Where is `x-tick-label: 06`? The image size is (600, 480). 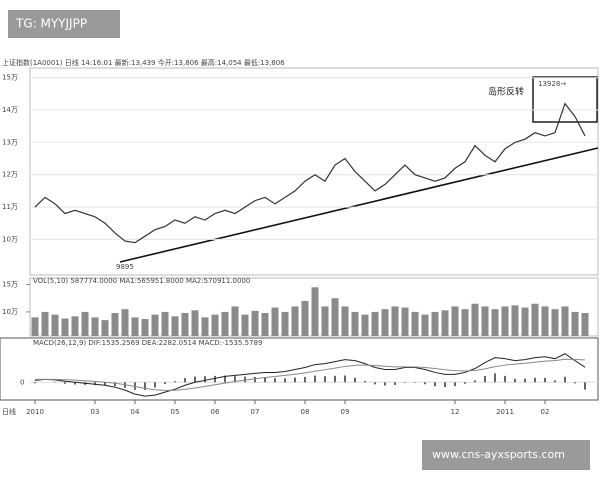
x-tick-label: 06 is located at coordinates (215, 412).